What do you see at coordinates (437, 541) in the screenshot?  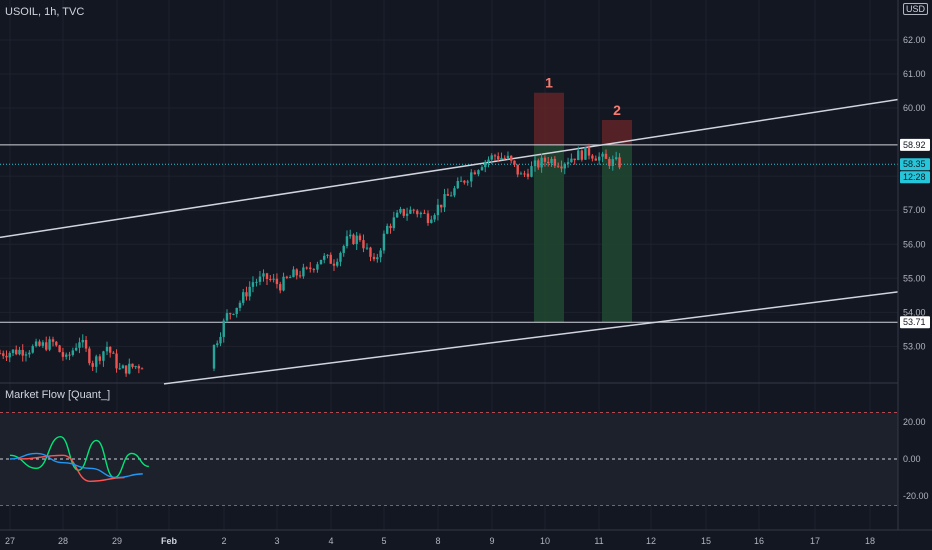 I see `time-tick-label: 8` at bounding box center [437, 541].